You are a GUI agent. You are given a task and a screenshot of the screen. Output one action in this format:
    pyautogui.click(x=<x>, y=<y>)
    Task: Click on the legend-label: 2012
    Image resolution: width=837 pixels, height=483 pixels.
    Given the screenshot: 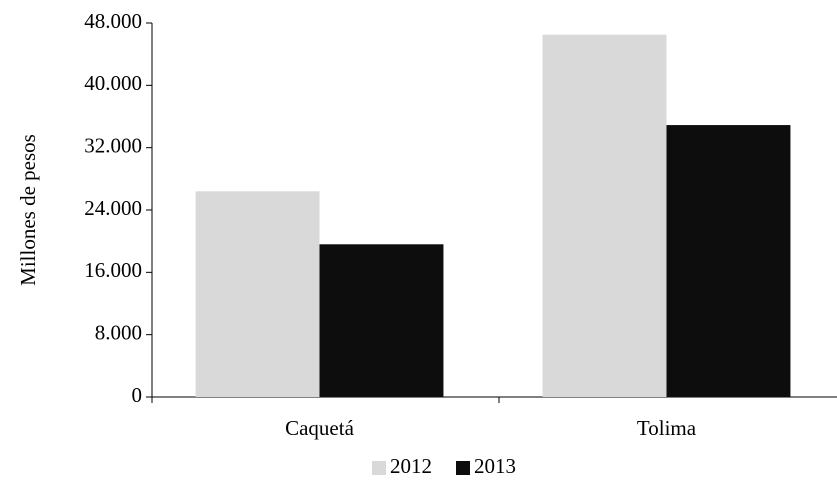 What is the action you would take?
    pyautogui.click(x=411, y=466)
    